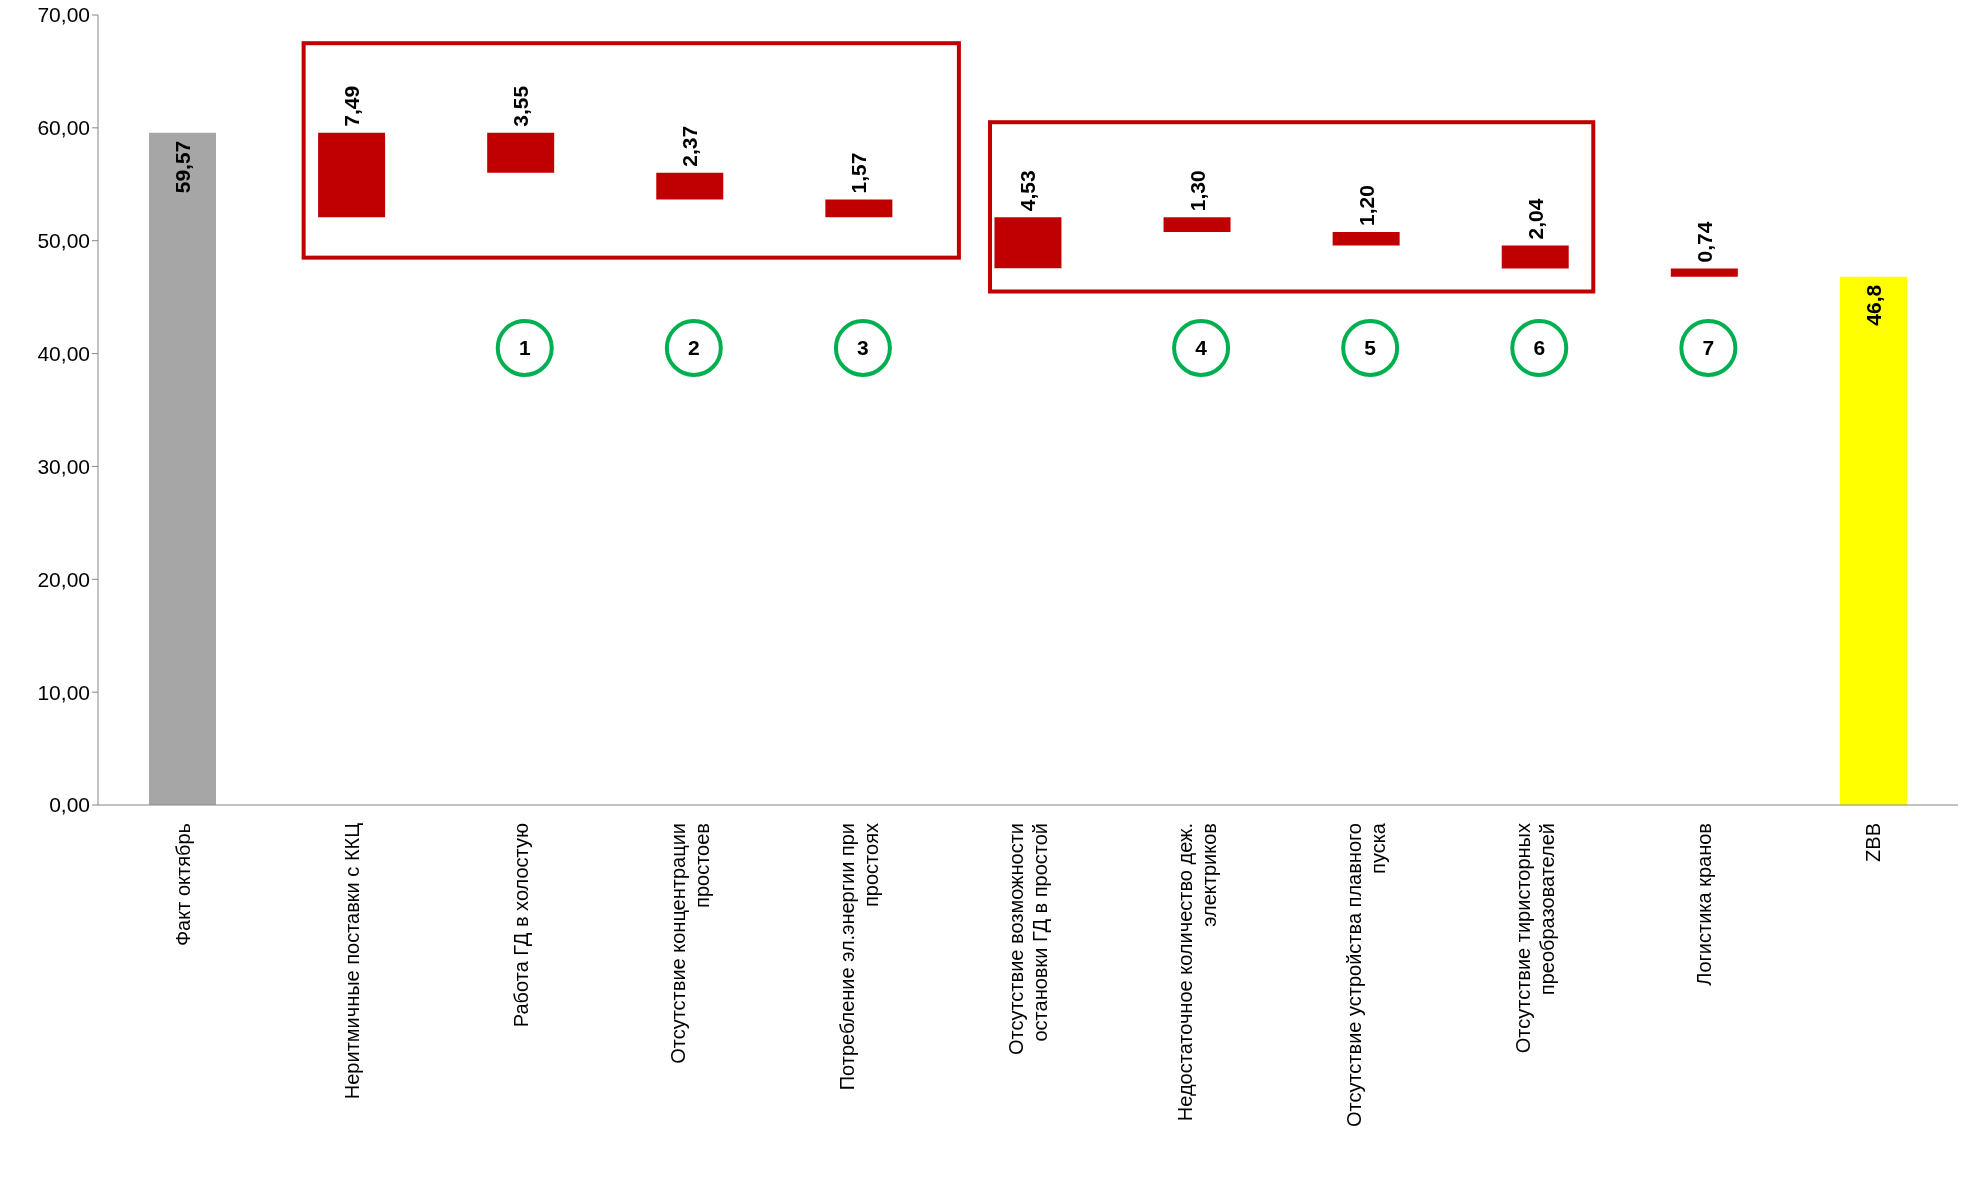 The height and width of the screenshot is (1192, 1976). What do you see at coordinates (1197, 972) in the screenshot?
I see `x-tick-label: Недостаточное количество деж. электриков` at bounding box center [1197, 972].